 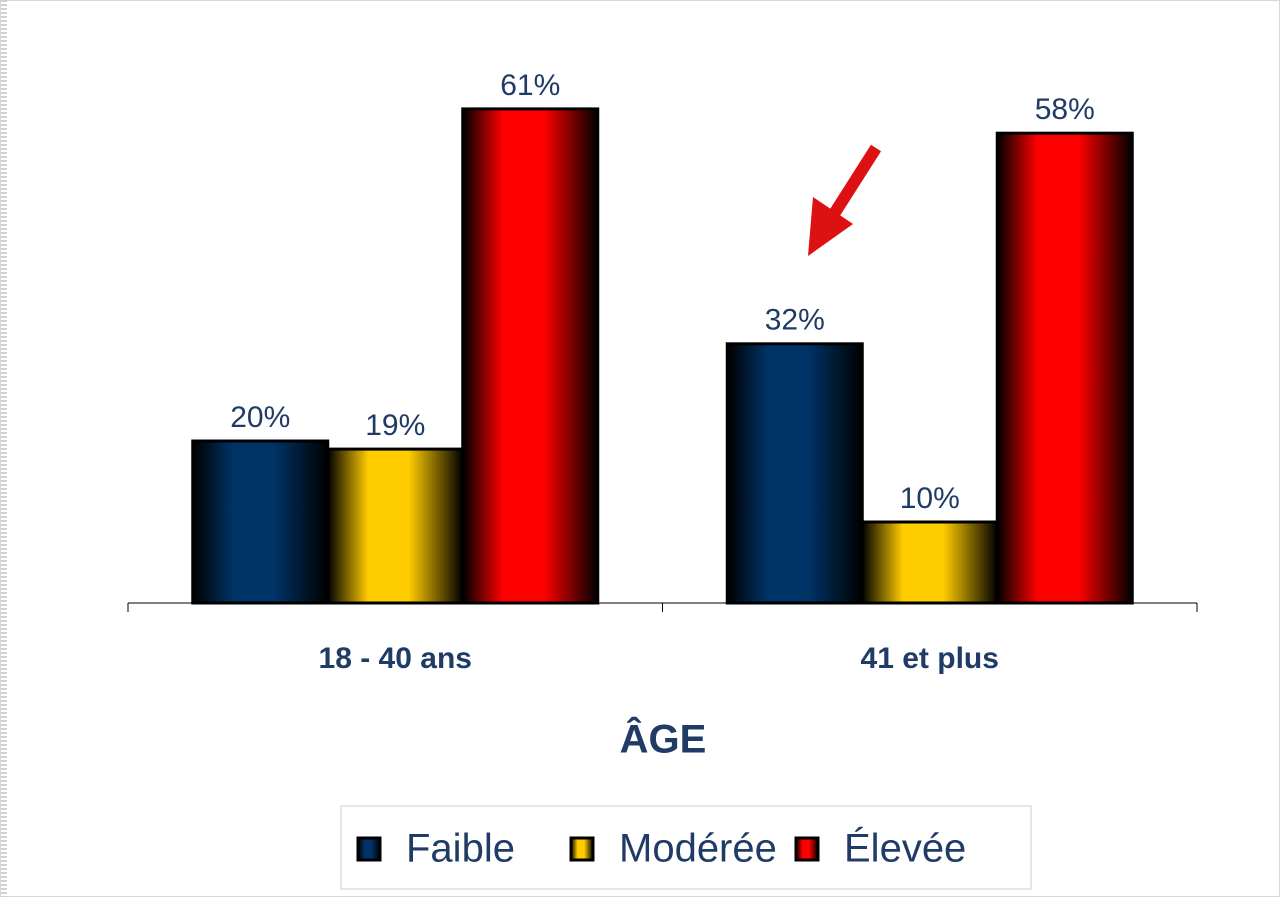 What do you see at coordinates (395, 425) in the screenshot?
I see `data-label: 19%` at bounding box center [395, 425].